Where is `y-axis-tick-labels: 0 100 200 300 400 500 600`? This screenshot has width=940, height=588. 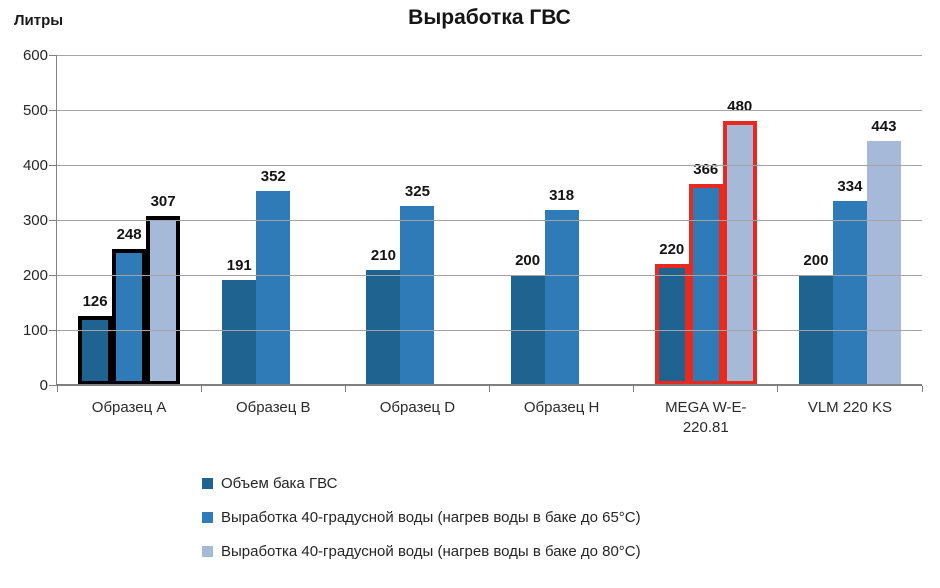
y-axis-tick-labels: 0 100 200 300 400 500 600 is located at coordinates (24, 220).